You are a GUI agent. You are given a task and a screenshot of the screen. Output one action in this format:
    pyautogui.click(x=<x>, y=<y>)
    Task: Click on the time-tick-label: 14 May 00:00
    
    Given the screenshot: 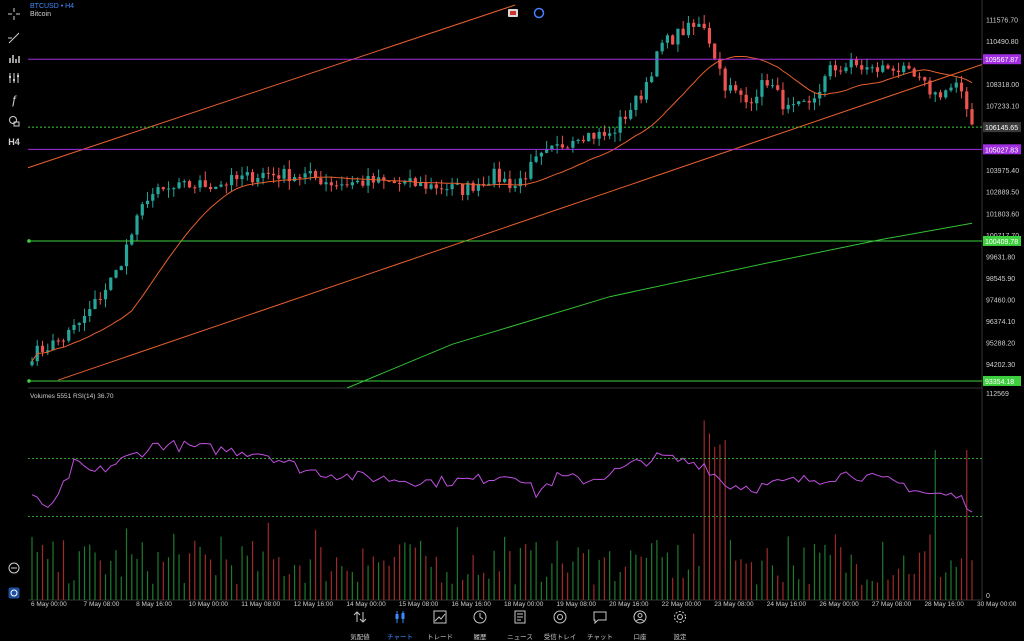 What is the action you would take?
    pyautogui.click(x=366, y=604)
    